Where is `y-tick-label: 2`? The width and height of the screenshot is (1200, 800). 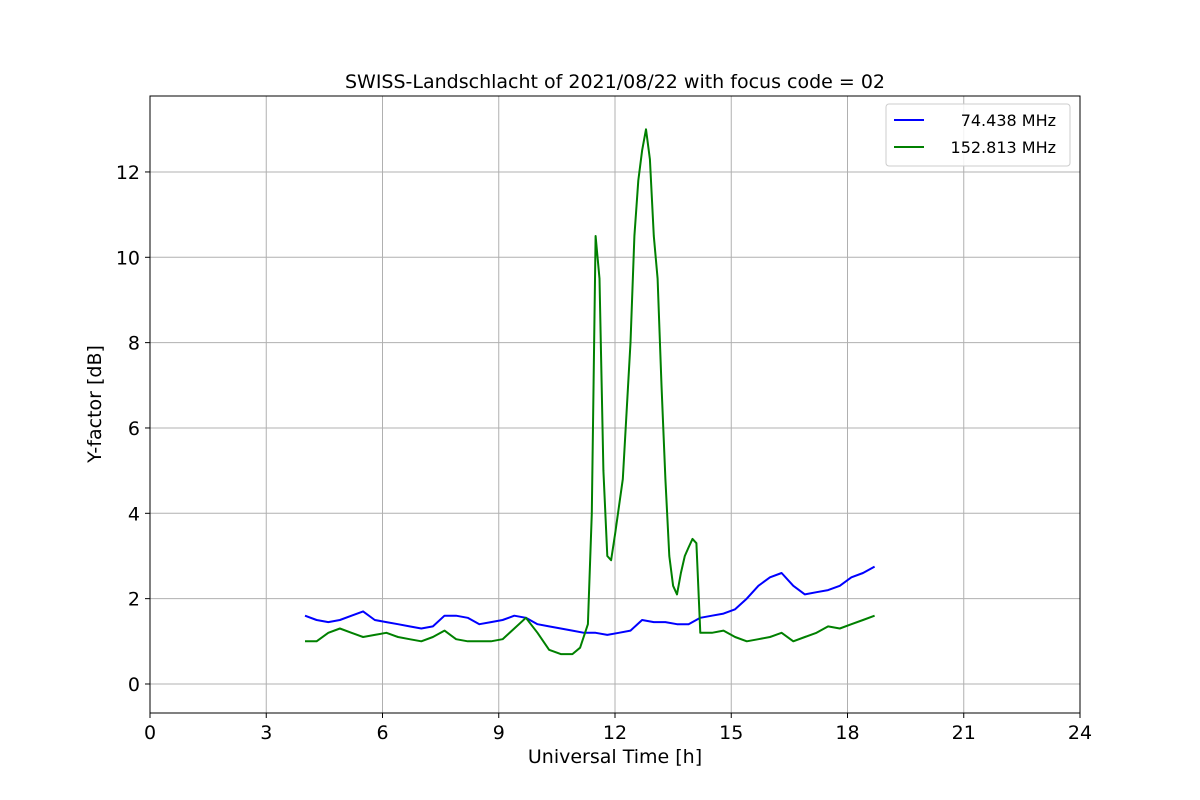
y-tick-label: 2 is located at coordinates (134, 600).